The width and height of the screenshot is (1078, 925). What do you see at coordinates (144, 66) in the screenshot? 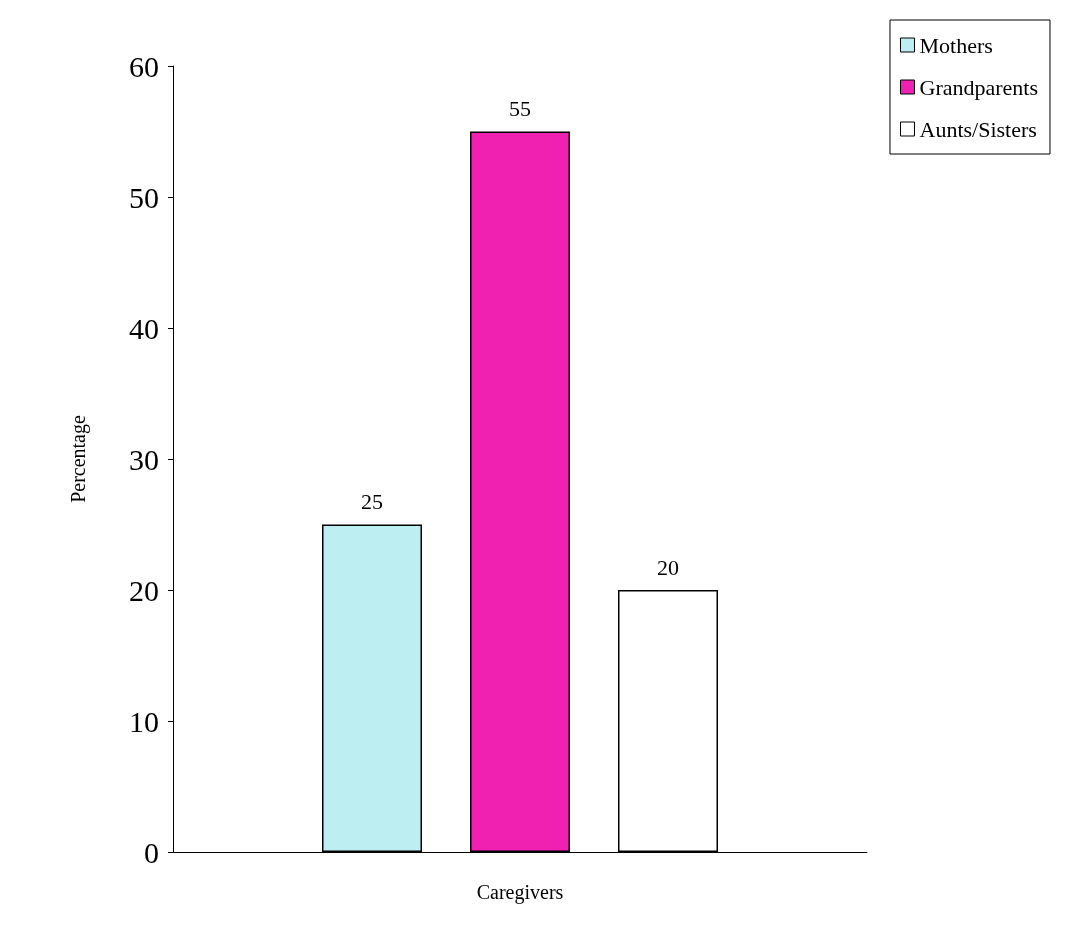
I see `y-tick-label: 60` at bounding box center [144, 66].